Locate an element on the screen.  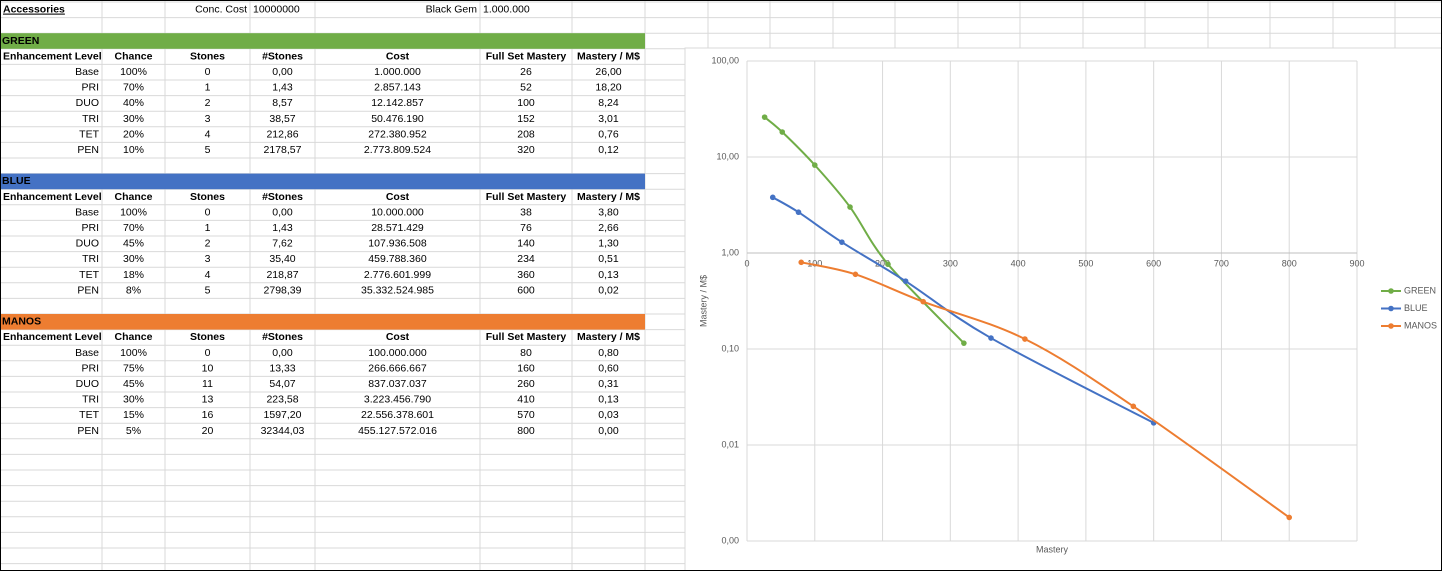
legend-marker is located at coordinates (1391, 291).